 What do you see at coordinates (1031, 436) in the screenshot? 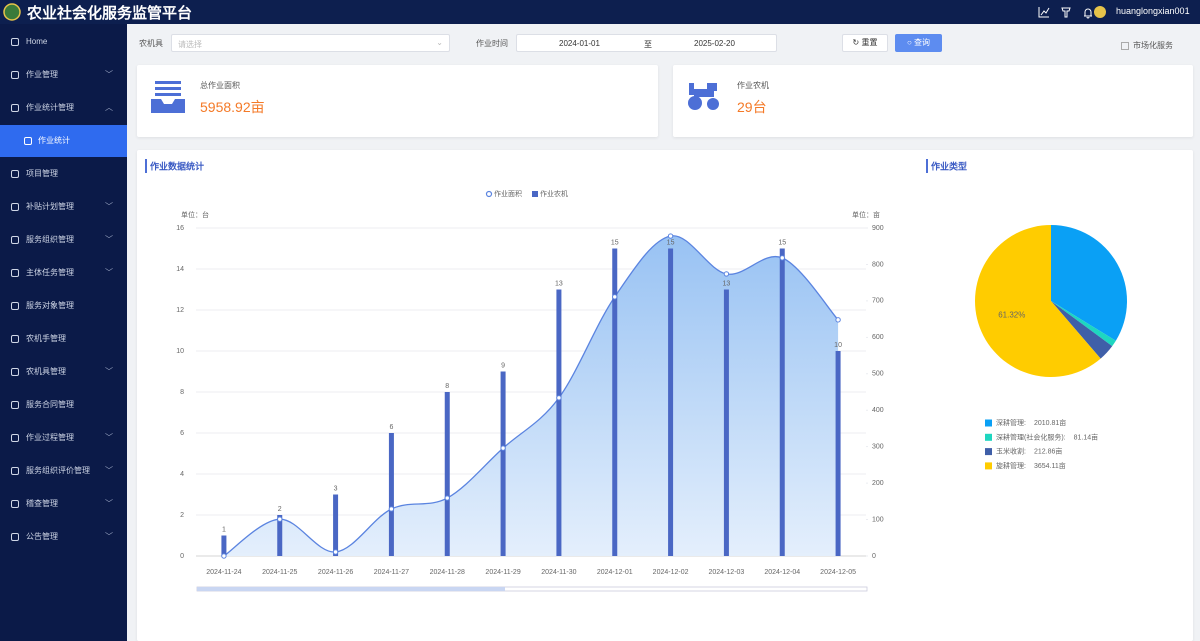
I see `legend-label: 深耕管理(社会化服务):` at bounding box center [1031, 436].